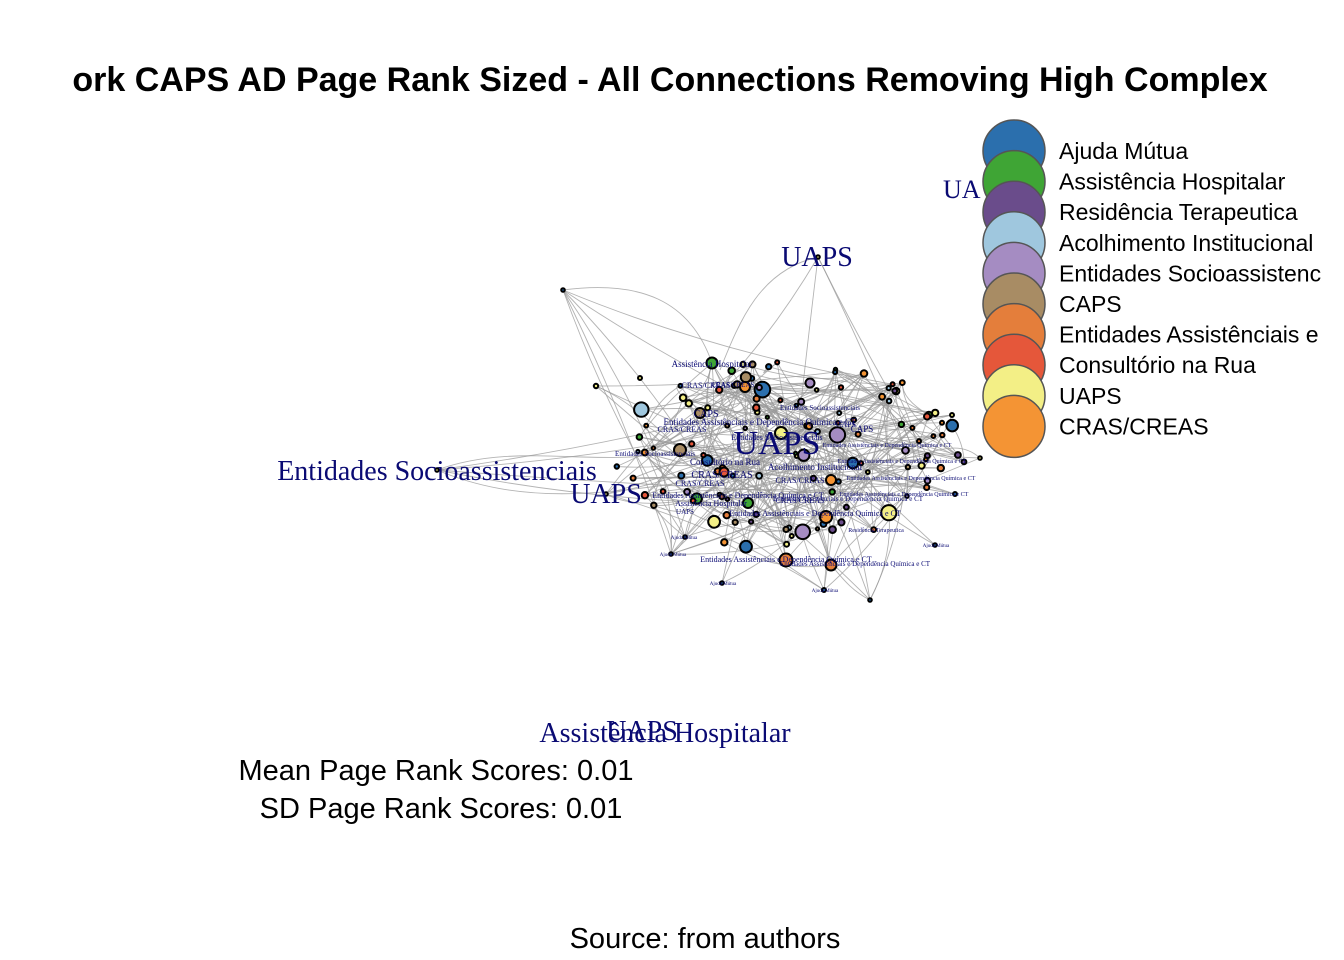  I want to click on legend-label: Assistência Hospitalar, so click(1172, 182).